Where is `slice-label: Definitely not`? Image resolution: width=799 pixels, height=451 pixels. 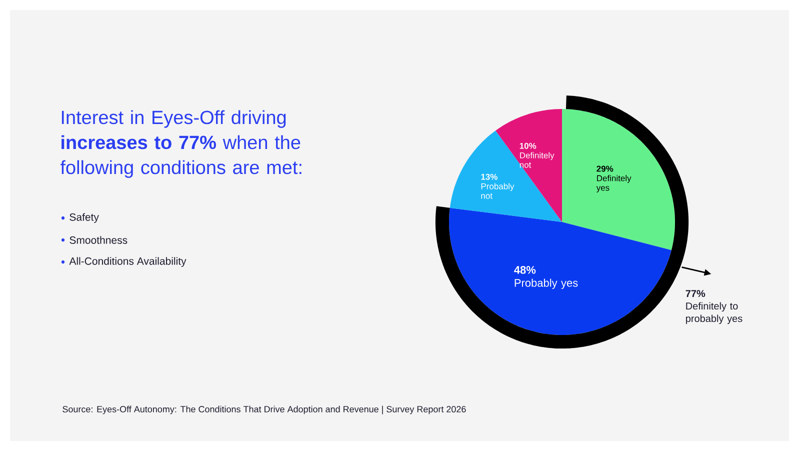
slice-label: Definitely not is located at coordinates (537, 160).